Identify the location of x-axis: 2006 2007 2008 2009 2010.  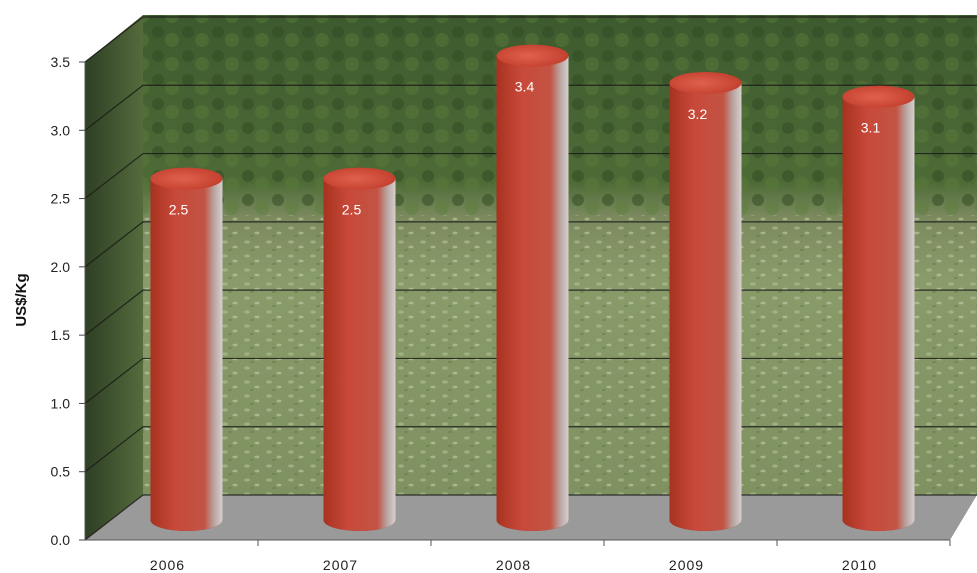
(518, 556).